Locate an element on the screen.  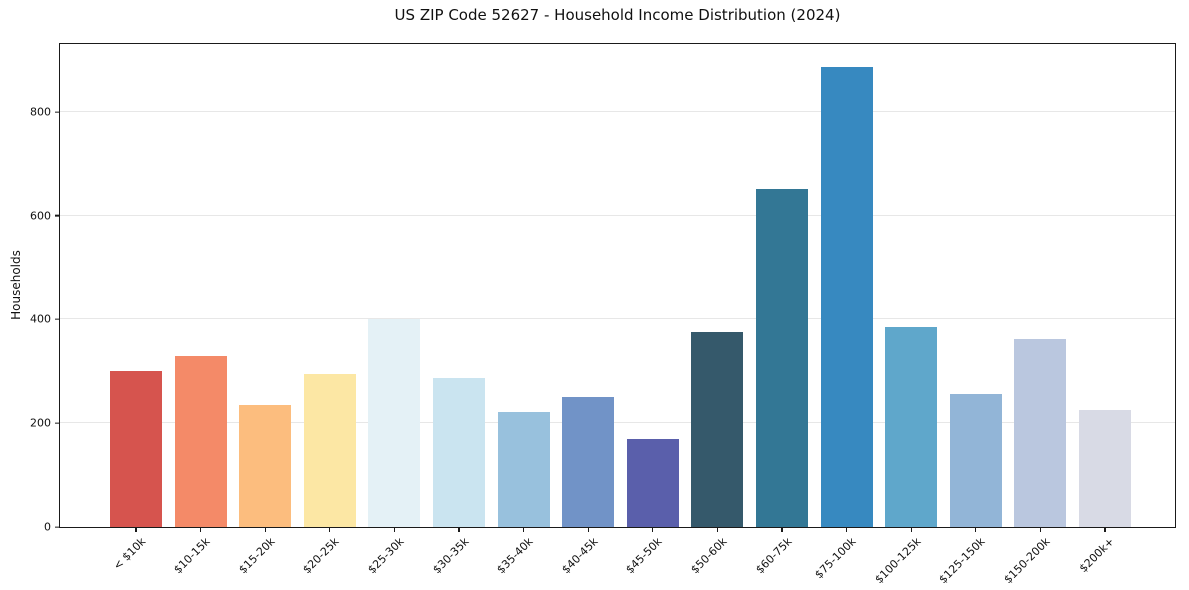
x-tick-label: $20-25k is located at coordinates (321, 556).